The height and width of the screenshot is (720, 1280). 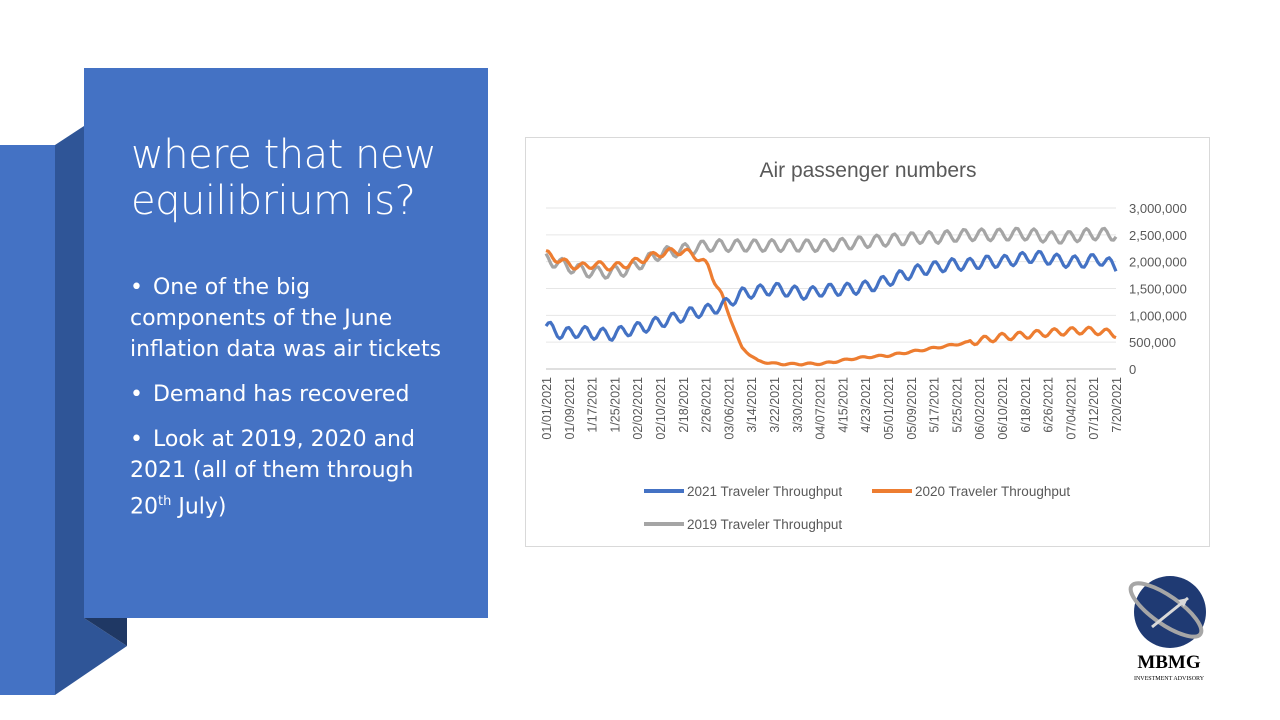 I want to click on x-tick-label: 06/02/2021, so click(x=980, y=408).